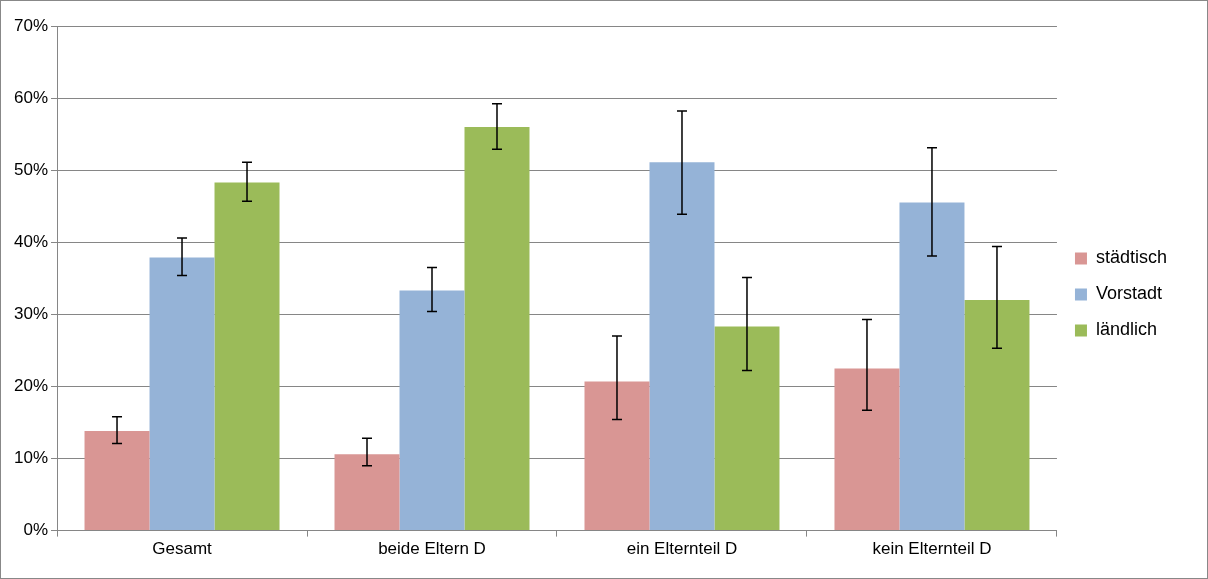  Describe the element at coordinates (1131, 257) in the screenshot. I see `legend-label: städtisch` at that location.